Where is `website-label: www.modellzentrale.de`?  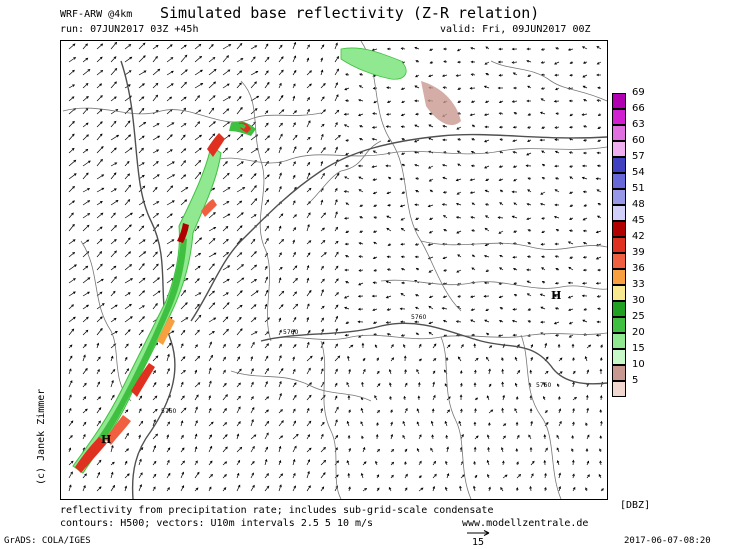 website-label: www.modellzentrale.de is located at coordinates (525, 523).